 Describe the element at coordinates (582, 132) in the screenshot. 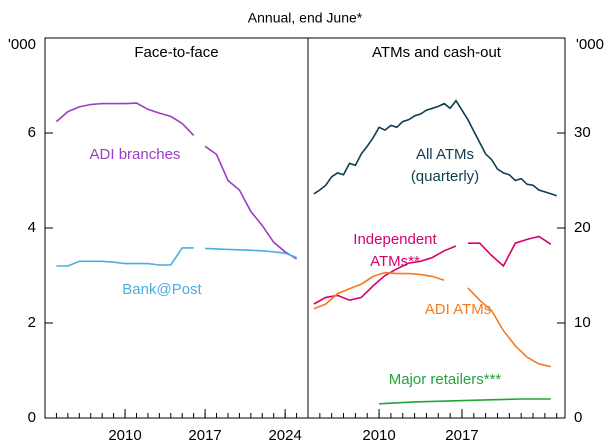

I see `y-tick-label: 30` at that location.